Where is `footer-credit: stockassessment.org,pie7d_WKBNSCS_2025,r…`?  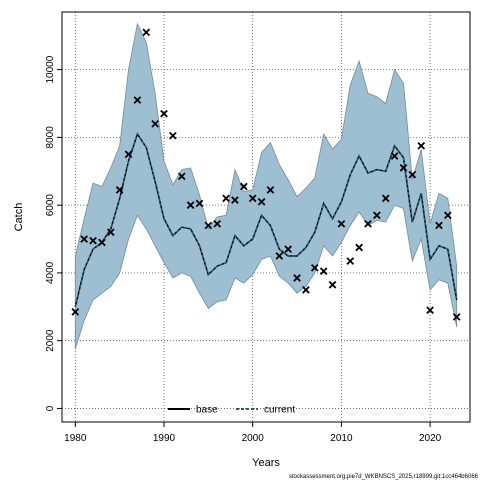 footer-credit: stockassessment.org,pie7d_WKBNSCS_2025,r… is located at coordinates (384, 477).